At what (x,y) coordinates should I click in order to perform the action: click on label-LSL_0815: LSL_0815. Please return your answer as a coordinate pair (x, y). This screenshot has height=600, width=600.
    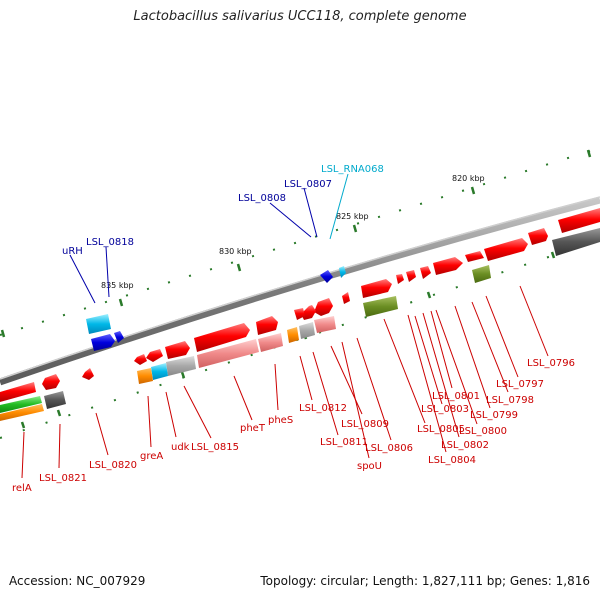
    Looking at the image, I should click on (215, 447).